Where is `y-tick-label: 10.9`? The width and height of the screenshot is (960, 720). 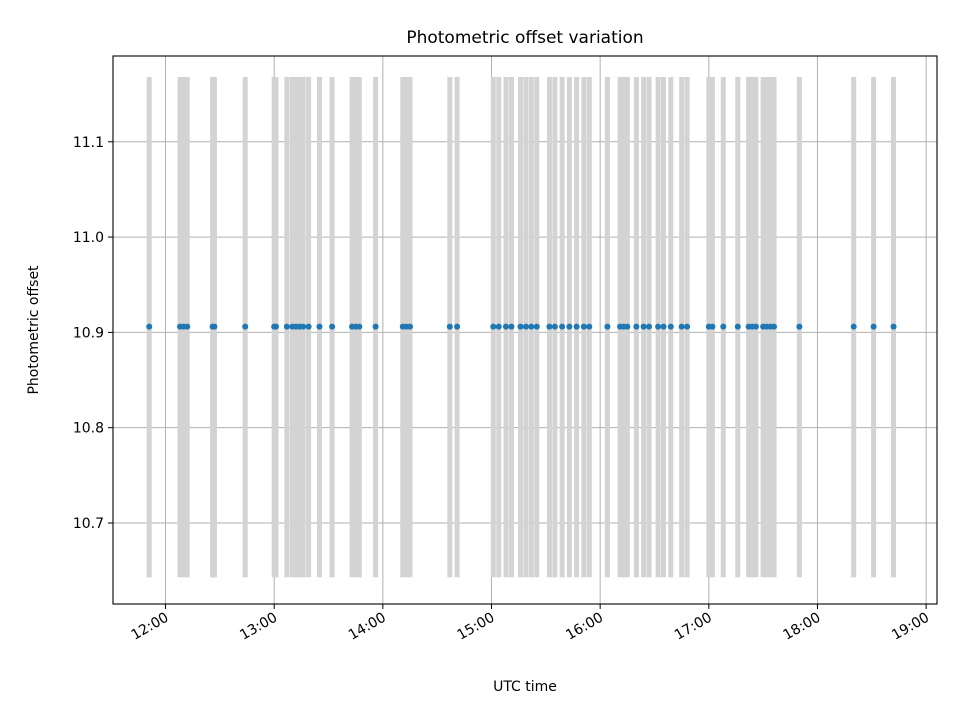 y-tick-label: 10.9 is located at coordinates (88, 333).